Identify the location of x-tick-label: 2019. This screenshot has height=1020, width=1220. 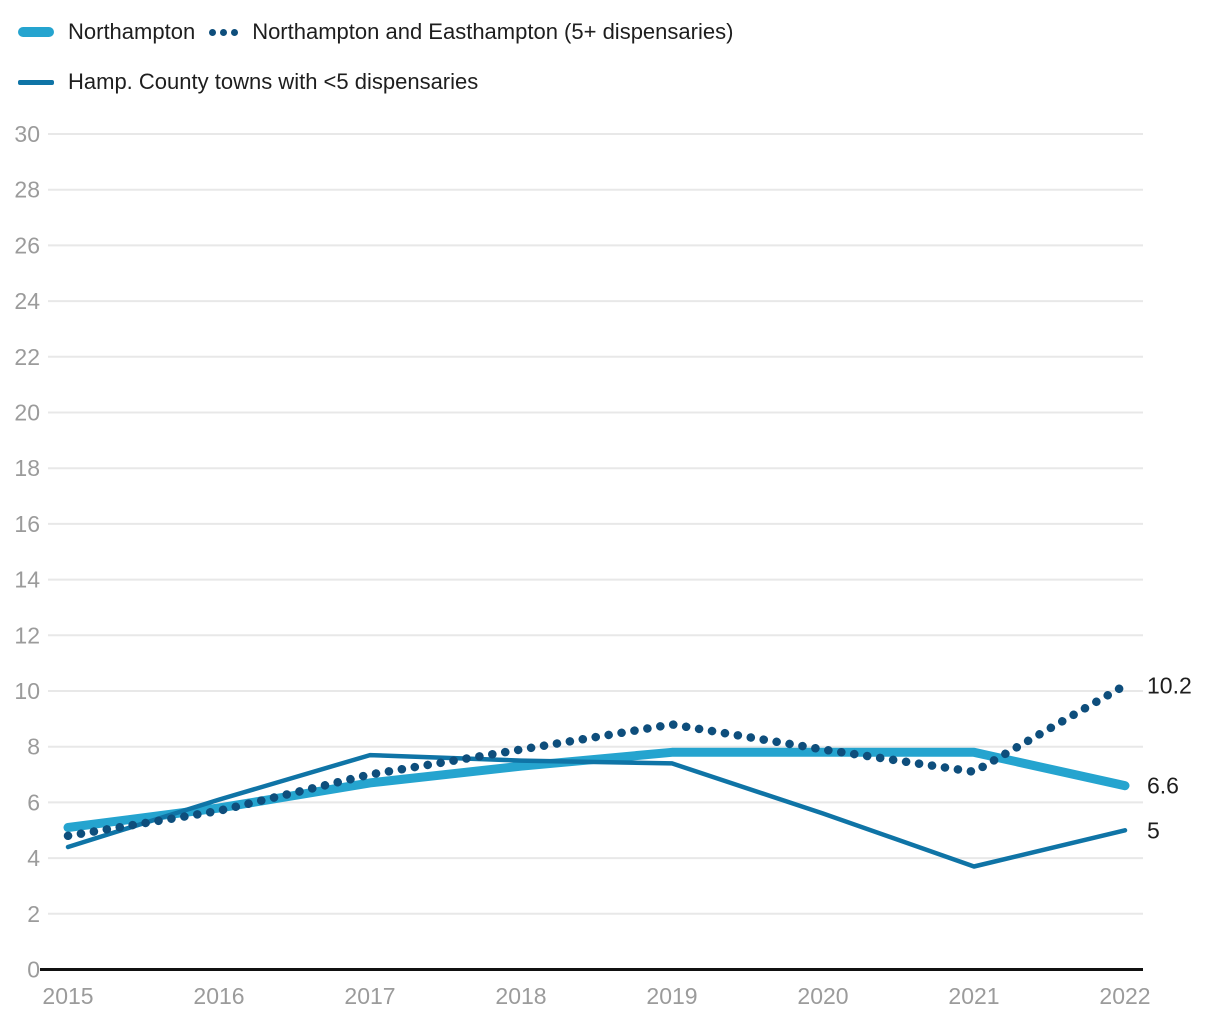
(671, 996).